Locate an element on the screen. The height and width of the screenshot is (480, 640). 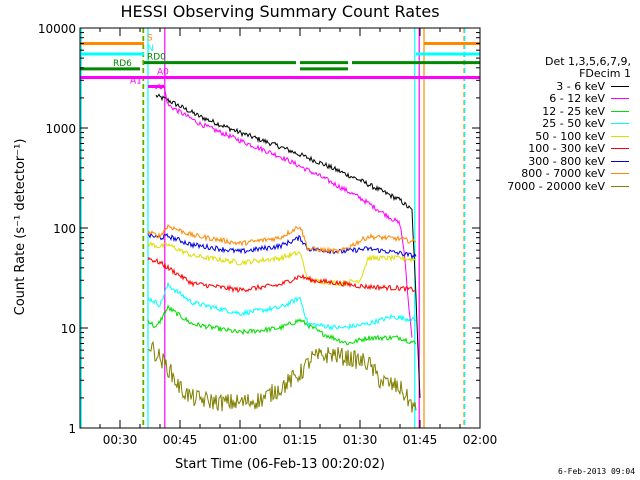
series-line-25-50-kev is located at coordinates (282, 306).